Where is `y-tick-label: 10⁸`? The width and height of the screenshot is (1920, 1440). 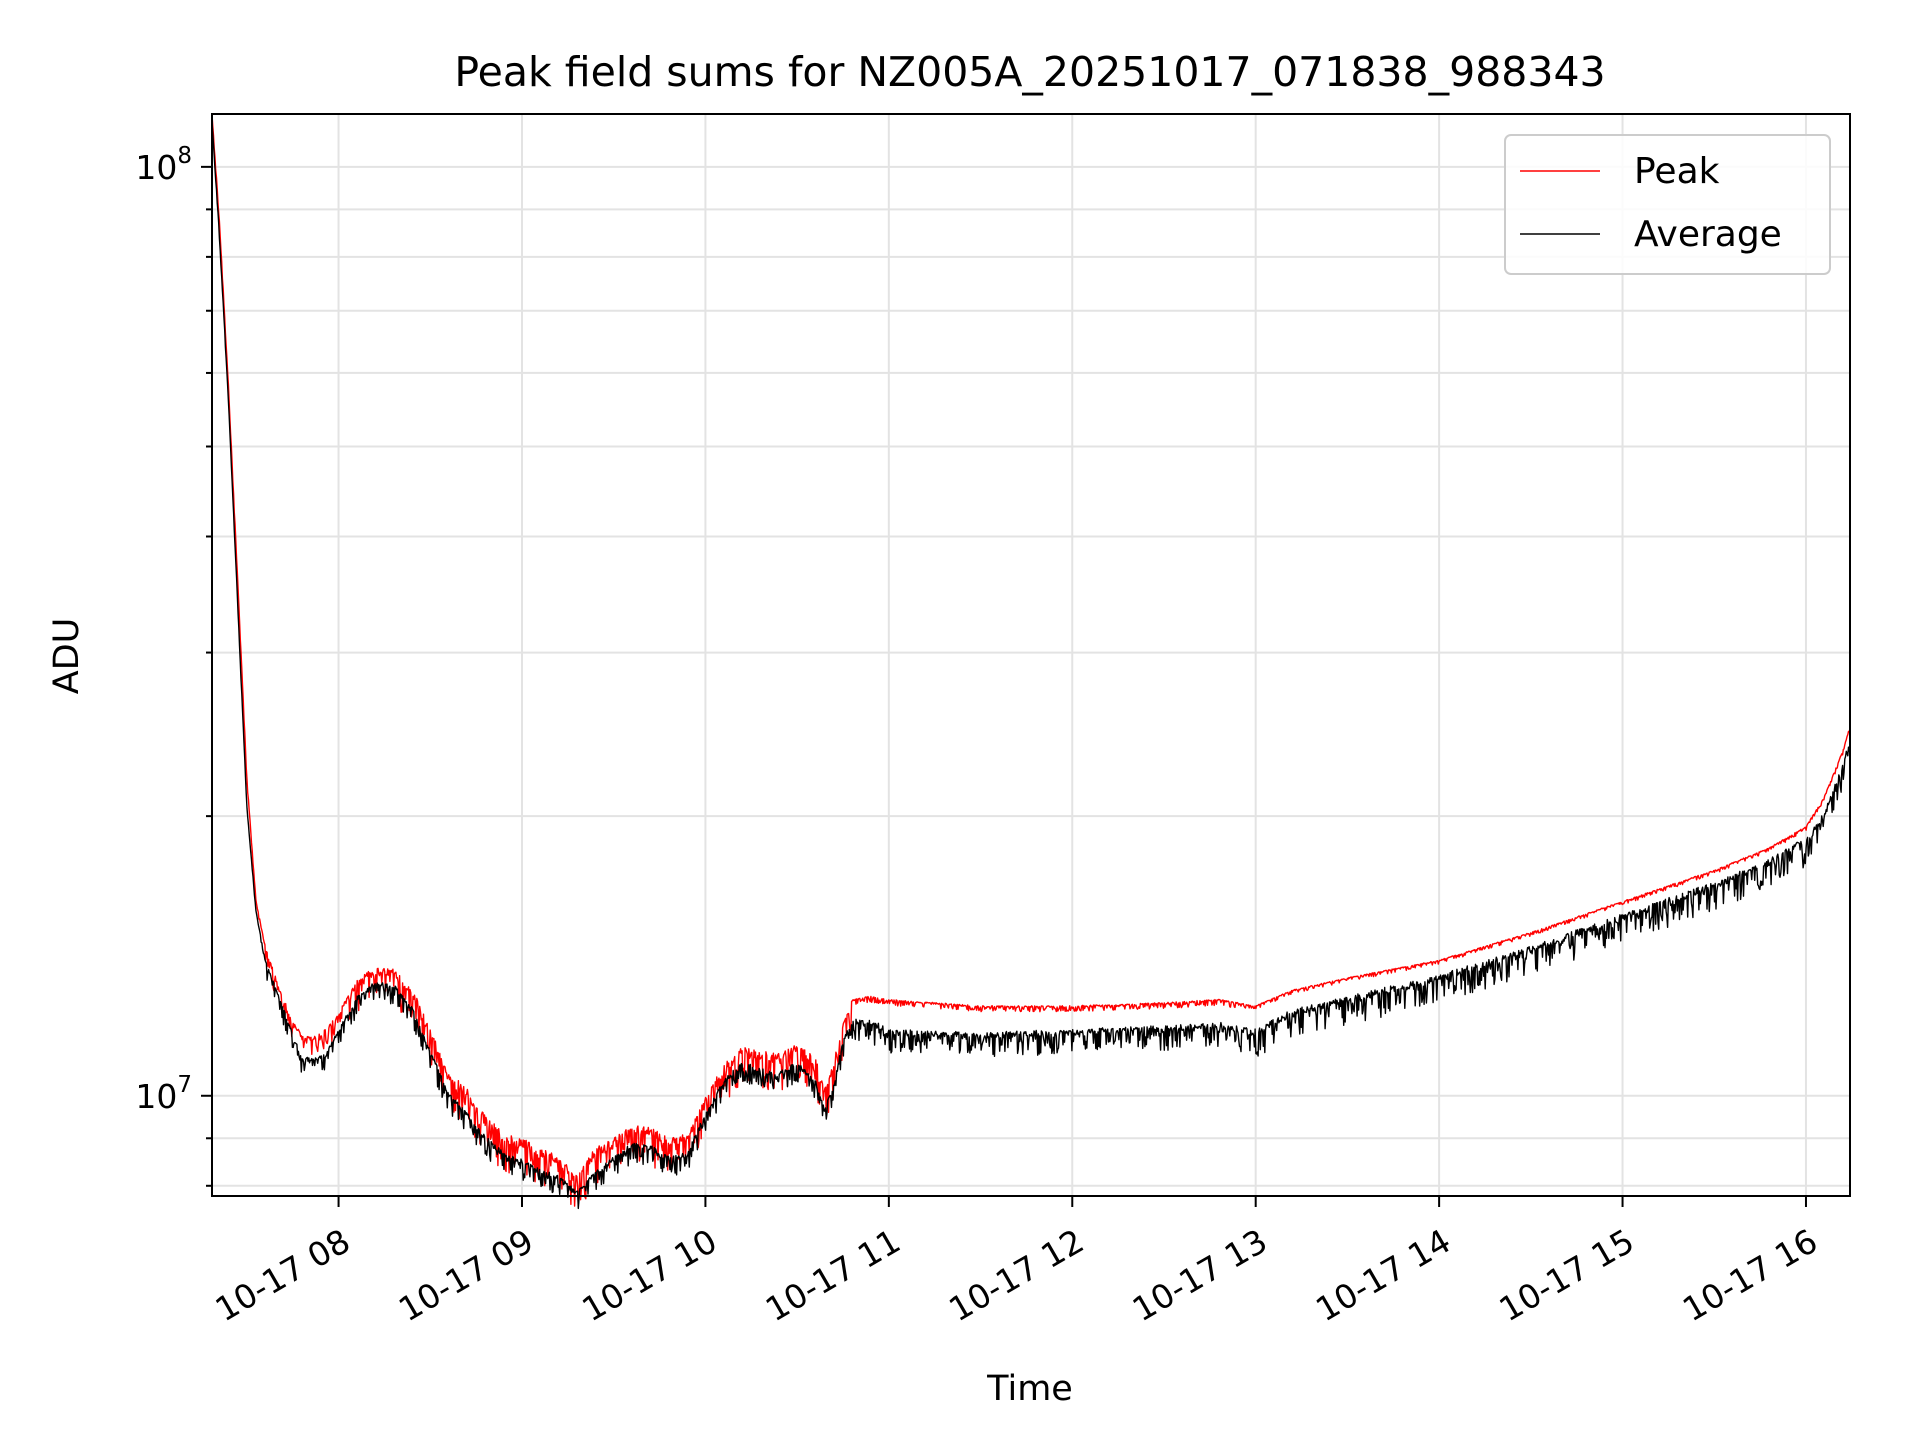 y-tick-label: 10⁸ is located at coordinates (163, 165).